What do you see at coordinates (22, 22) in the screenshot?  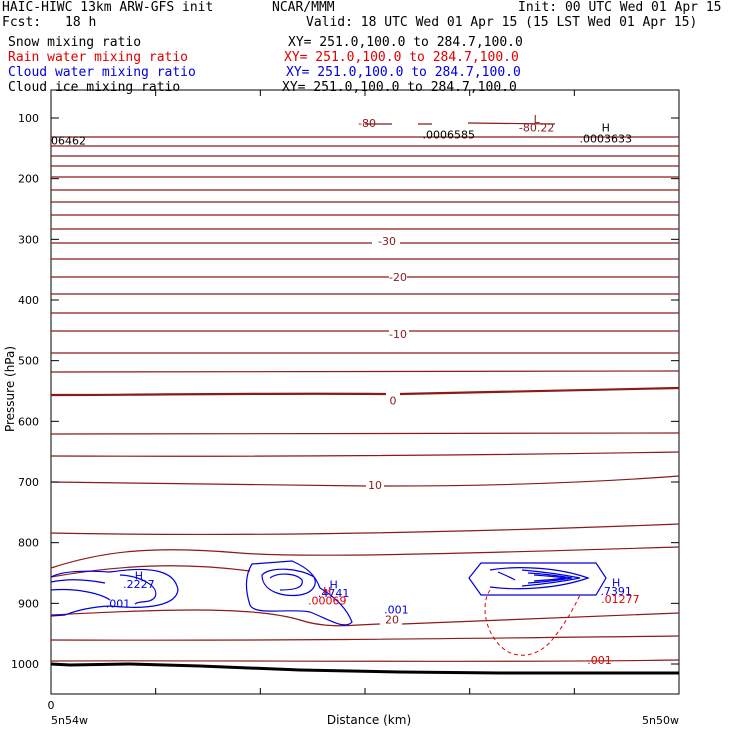 I see `fcst-label: Fcst:` at bounding box center [22, 22].